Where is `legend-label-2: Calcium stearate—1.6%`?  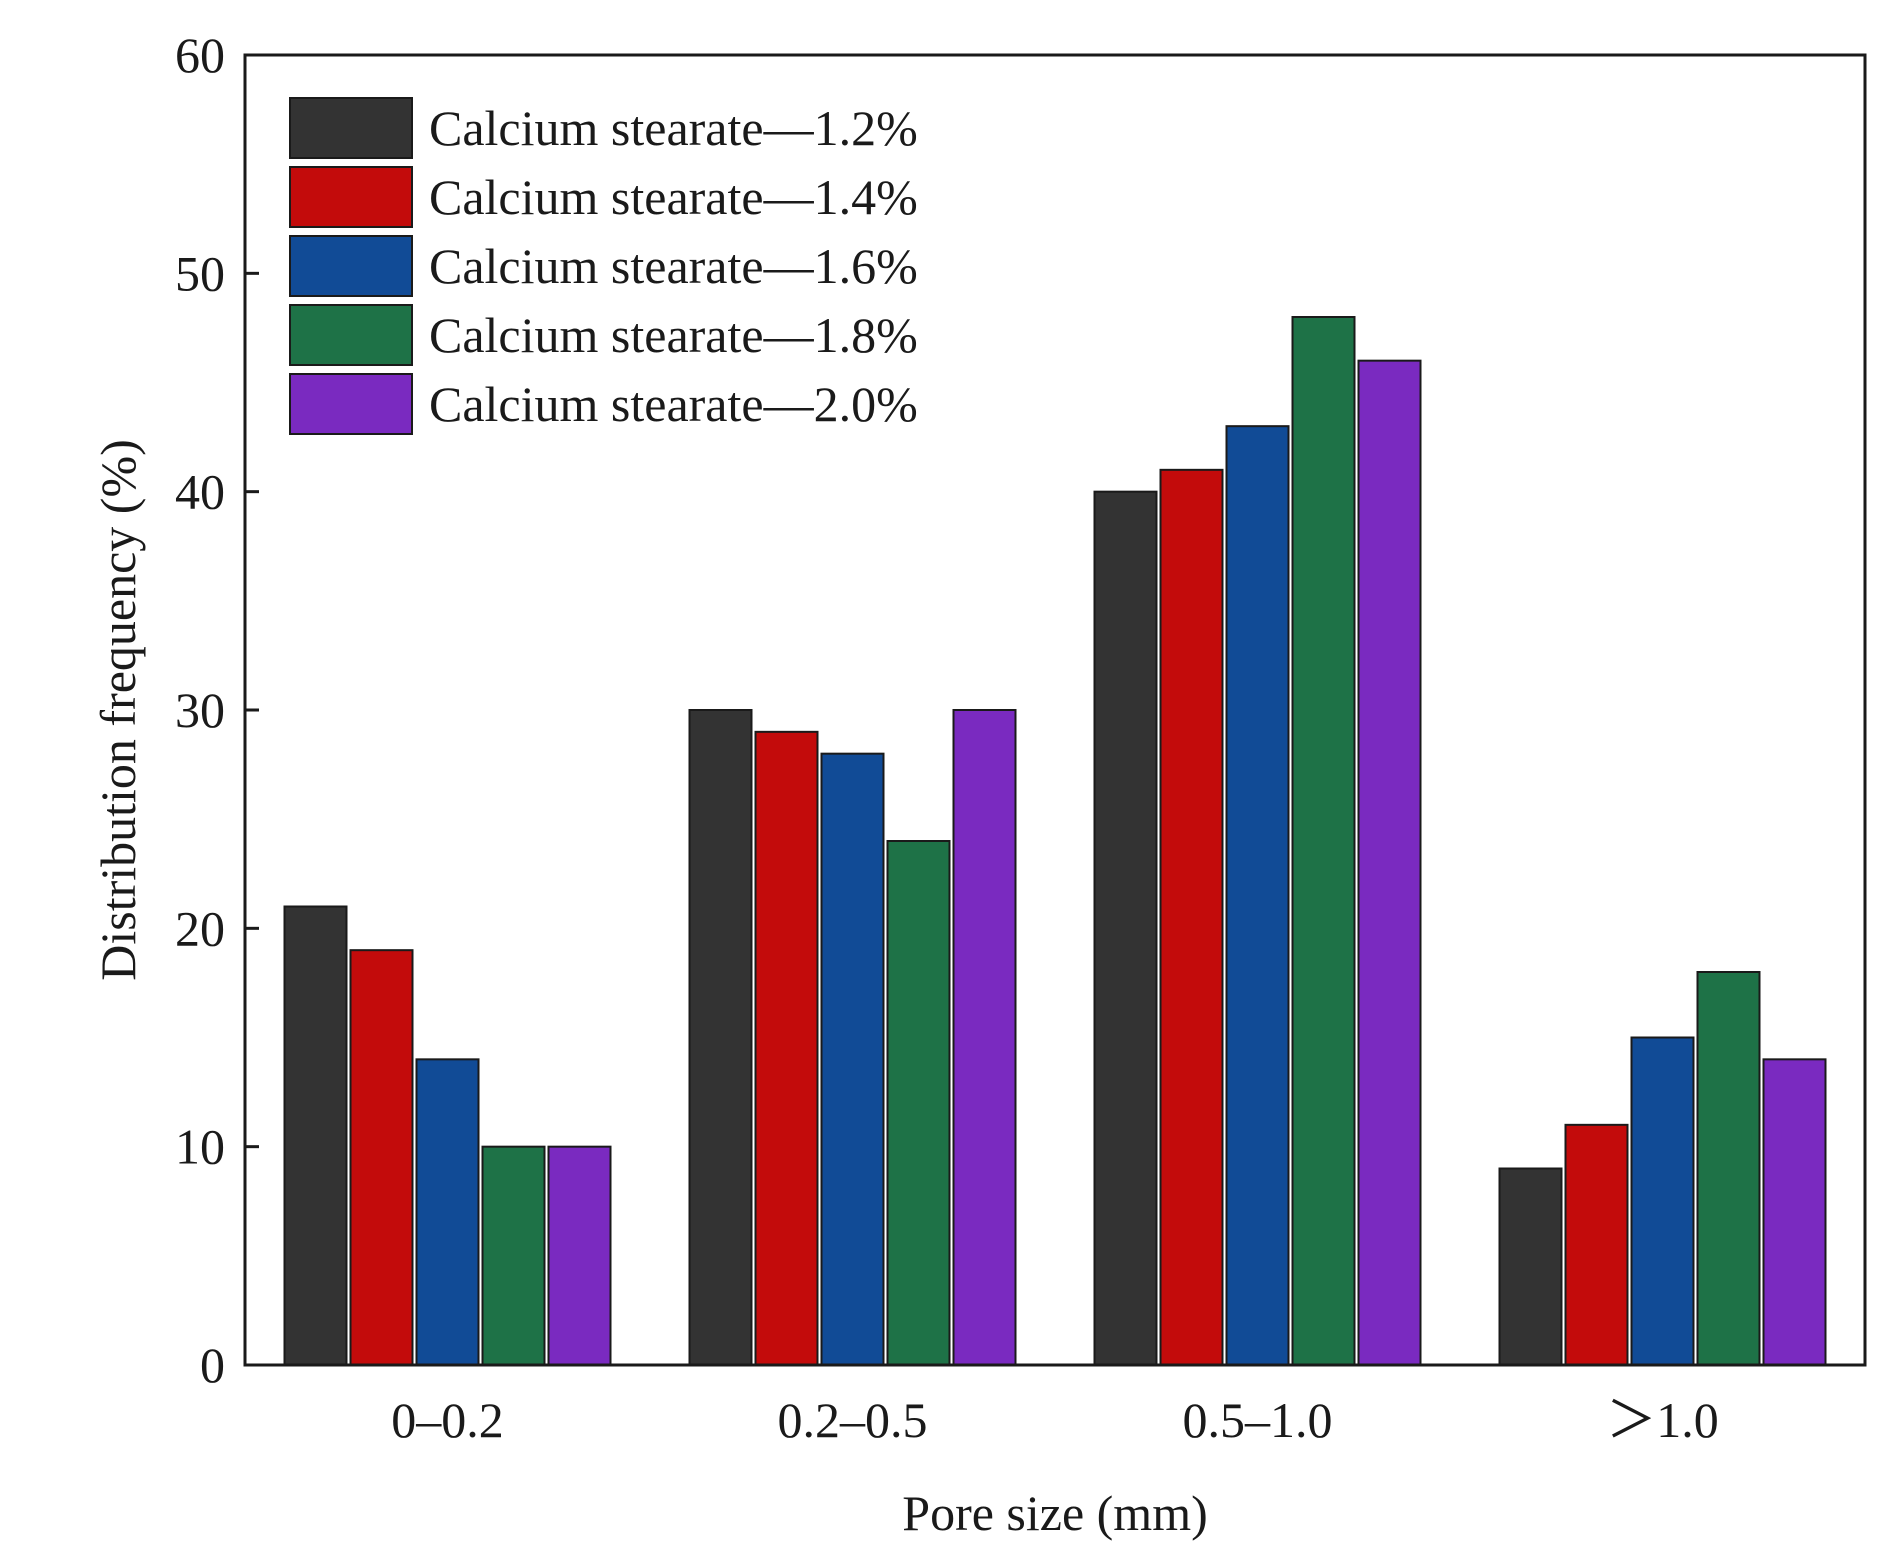 legend-label-2: Calcium stearate—1.6% is located at coordinates (673, 266).